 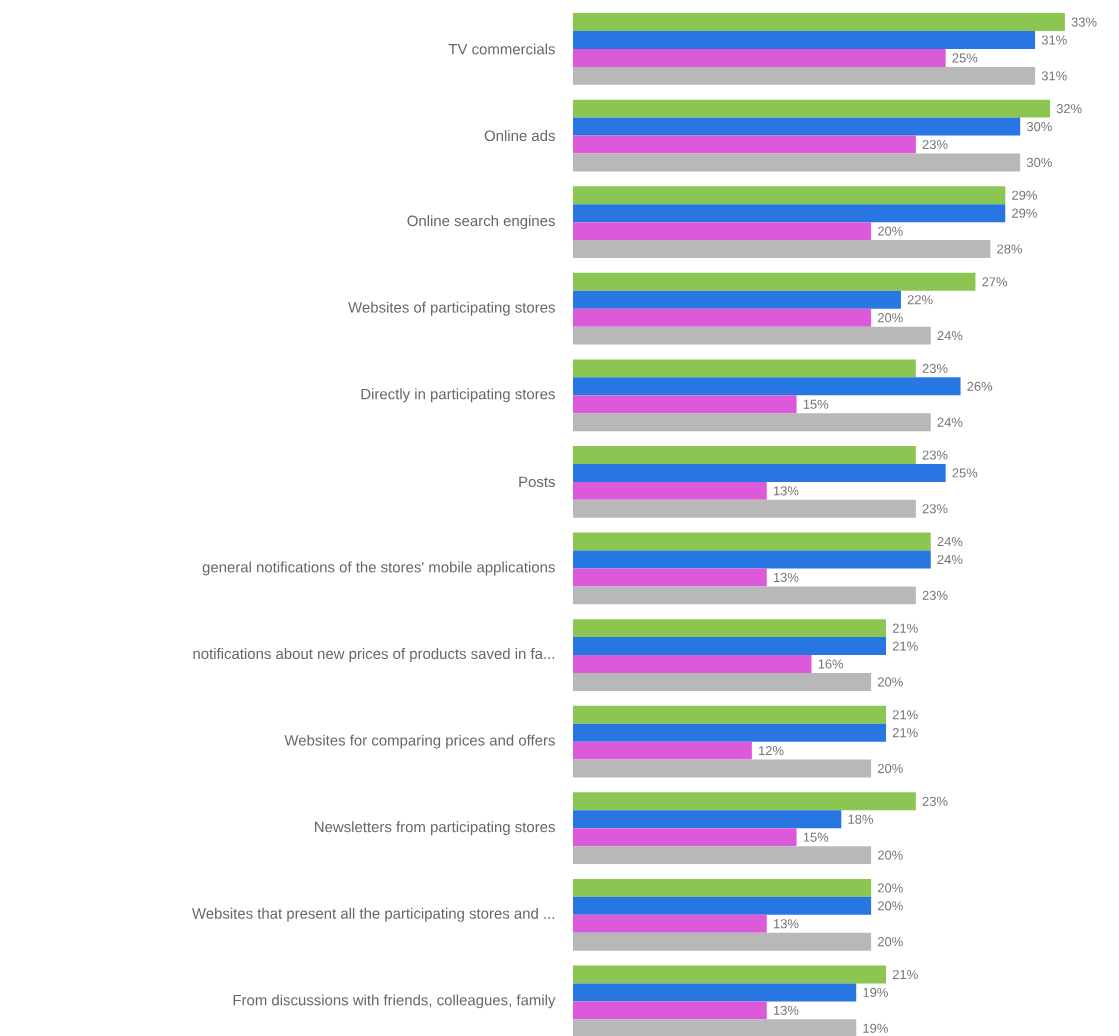 What do you see at coordinates (519, 136) in the screenshot?
I see `y-tick-label: Online ads` at bounding box center [519, 136].